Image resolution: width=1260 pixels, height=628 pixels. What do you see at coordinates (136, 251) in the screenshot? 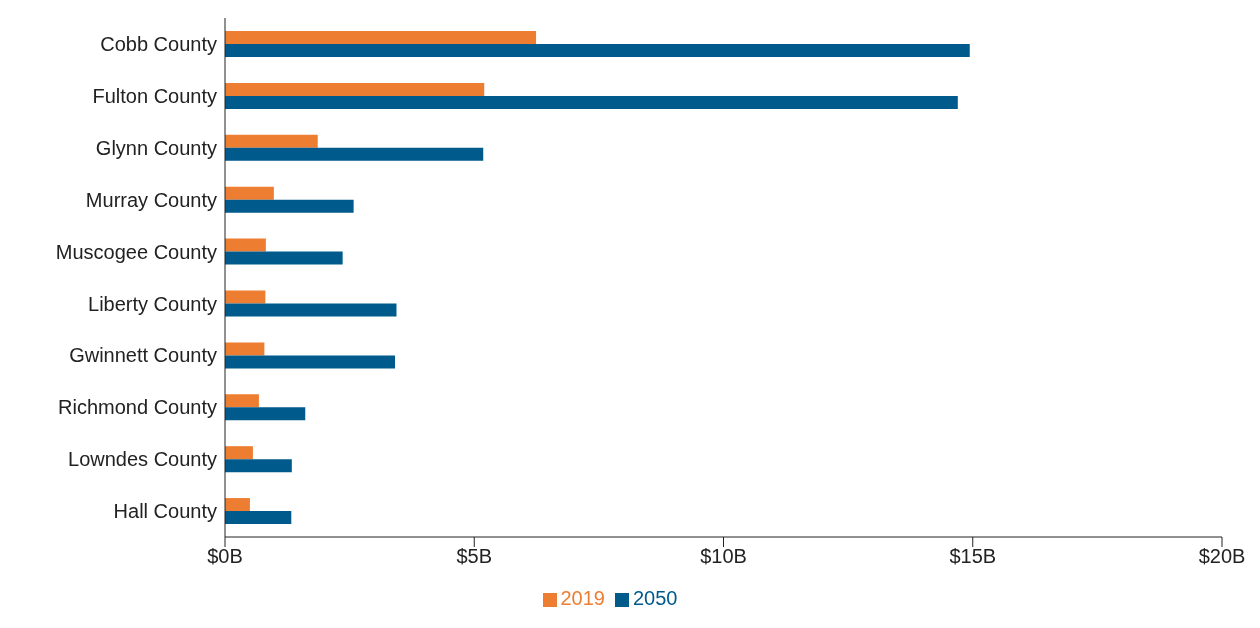
I see `y-tick-label: Muscogee County` at bounding box center [136, 251].